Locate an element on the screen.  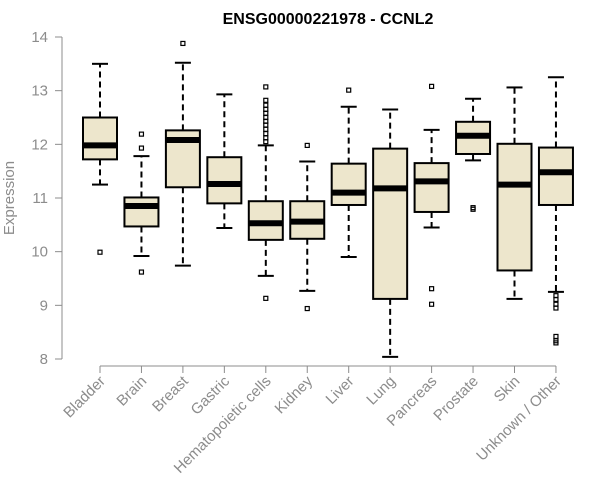
x-tick-label: Brain is located at coordinates (131, 391).